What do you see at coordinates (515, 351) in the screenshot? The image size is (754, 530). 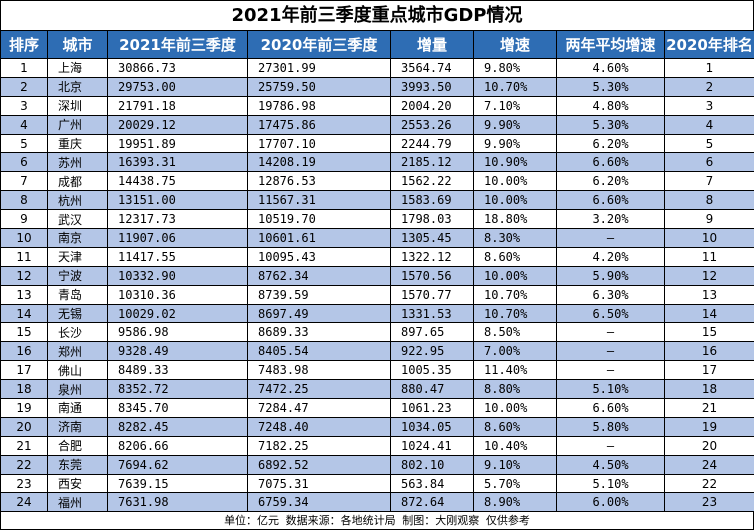 I see `cell-growth: 7.00%` at bounding box center [515, 351].